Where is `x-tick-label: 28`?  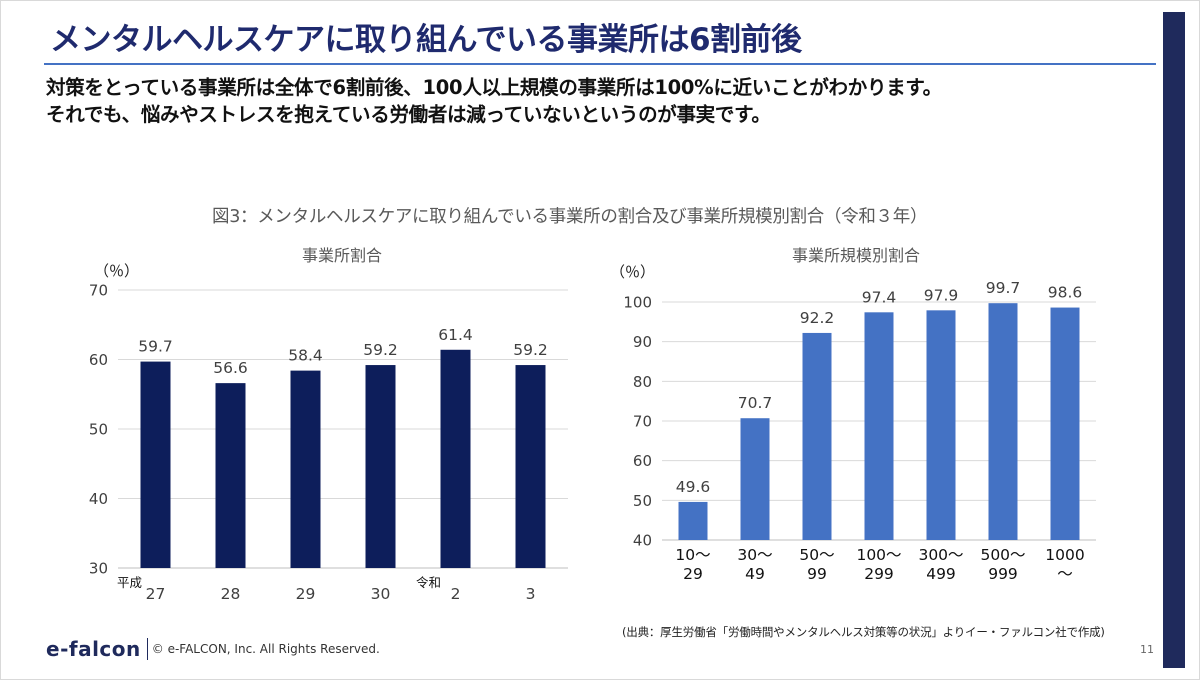 x-tick-label: 28 is located at coordinates (231, 594).